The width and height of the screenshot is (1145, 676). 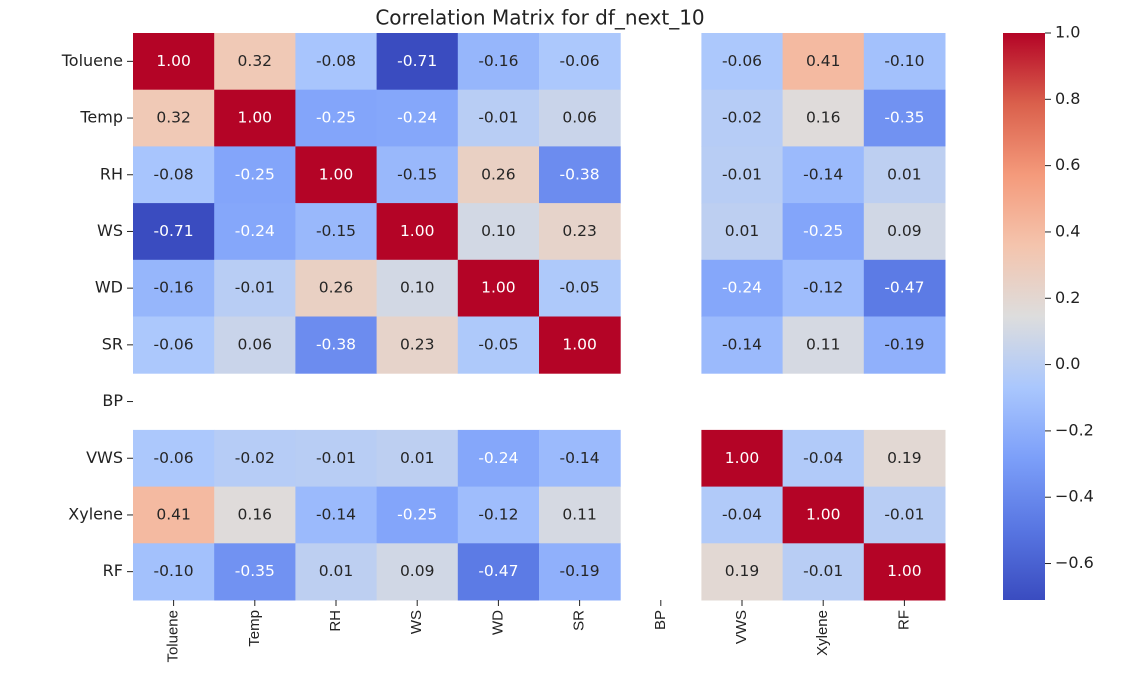 What do you see at coordinates (822, 633) in the screenshot?
I see `x-tick-label: Xylene` at bounding box center [822, 633].